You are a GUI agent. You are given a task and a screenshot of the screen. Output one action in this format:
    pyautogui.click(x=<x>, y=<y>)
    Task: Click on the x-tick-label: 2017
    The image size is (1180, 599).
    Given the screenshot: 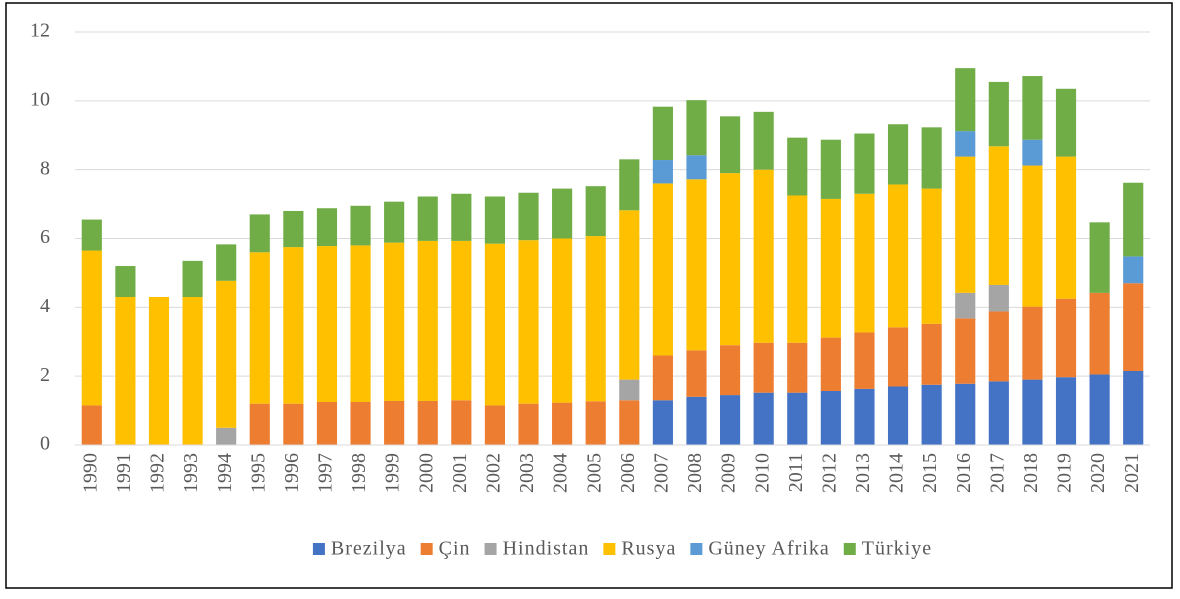 What is the action you would take?
    pyautogui.click(x=997, y=473)
    